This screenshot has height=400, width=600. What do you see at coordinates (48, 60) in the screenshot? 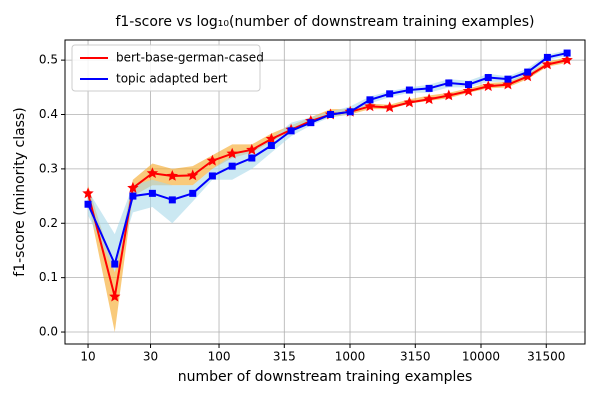
I see `y-tick-label: 0.5` at bounding box center [48, 60].